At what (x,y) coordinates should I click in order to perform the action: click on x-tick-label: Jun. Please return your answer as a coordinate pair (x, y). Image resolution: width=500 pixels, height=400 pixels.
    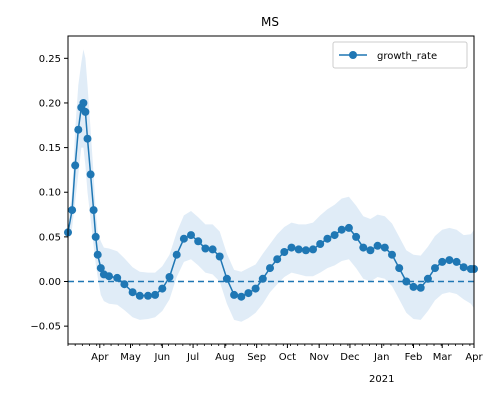
    Looking at the image, I should click on (162, 357).